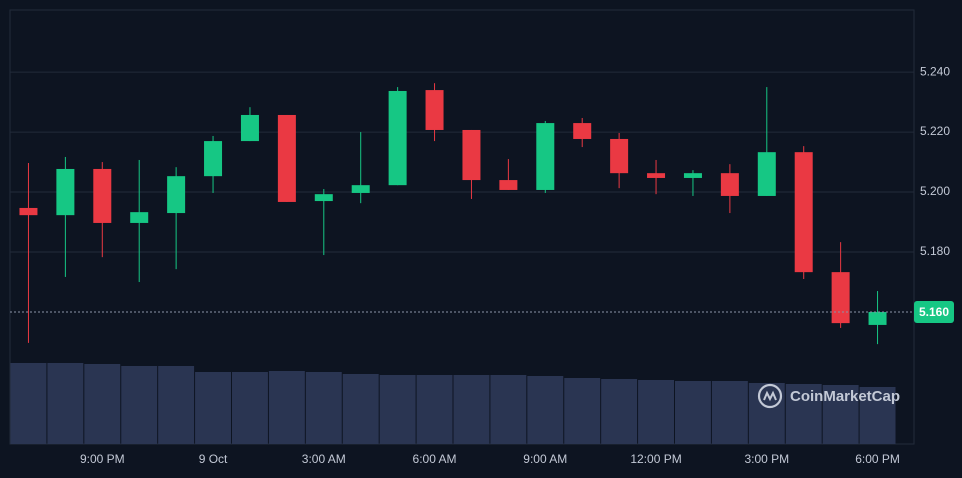  Describe the element at coordinates (877, 459) in the screenshot. I see `x-tick-label: 6:00 PM` at that location.